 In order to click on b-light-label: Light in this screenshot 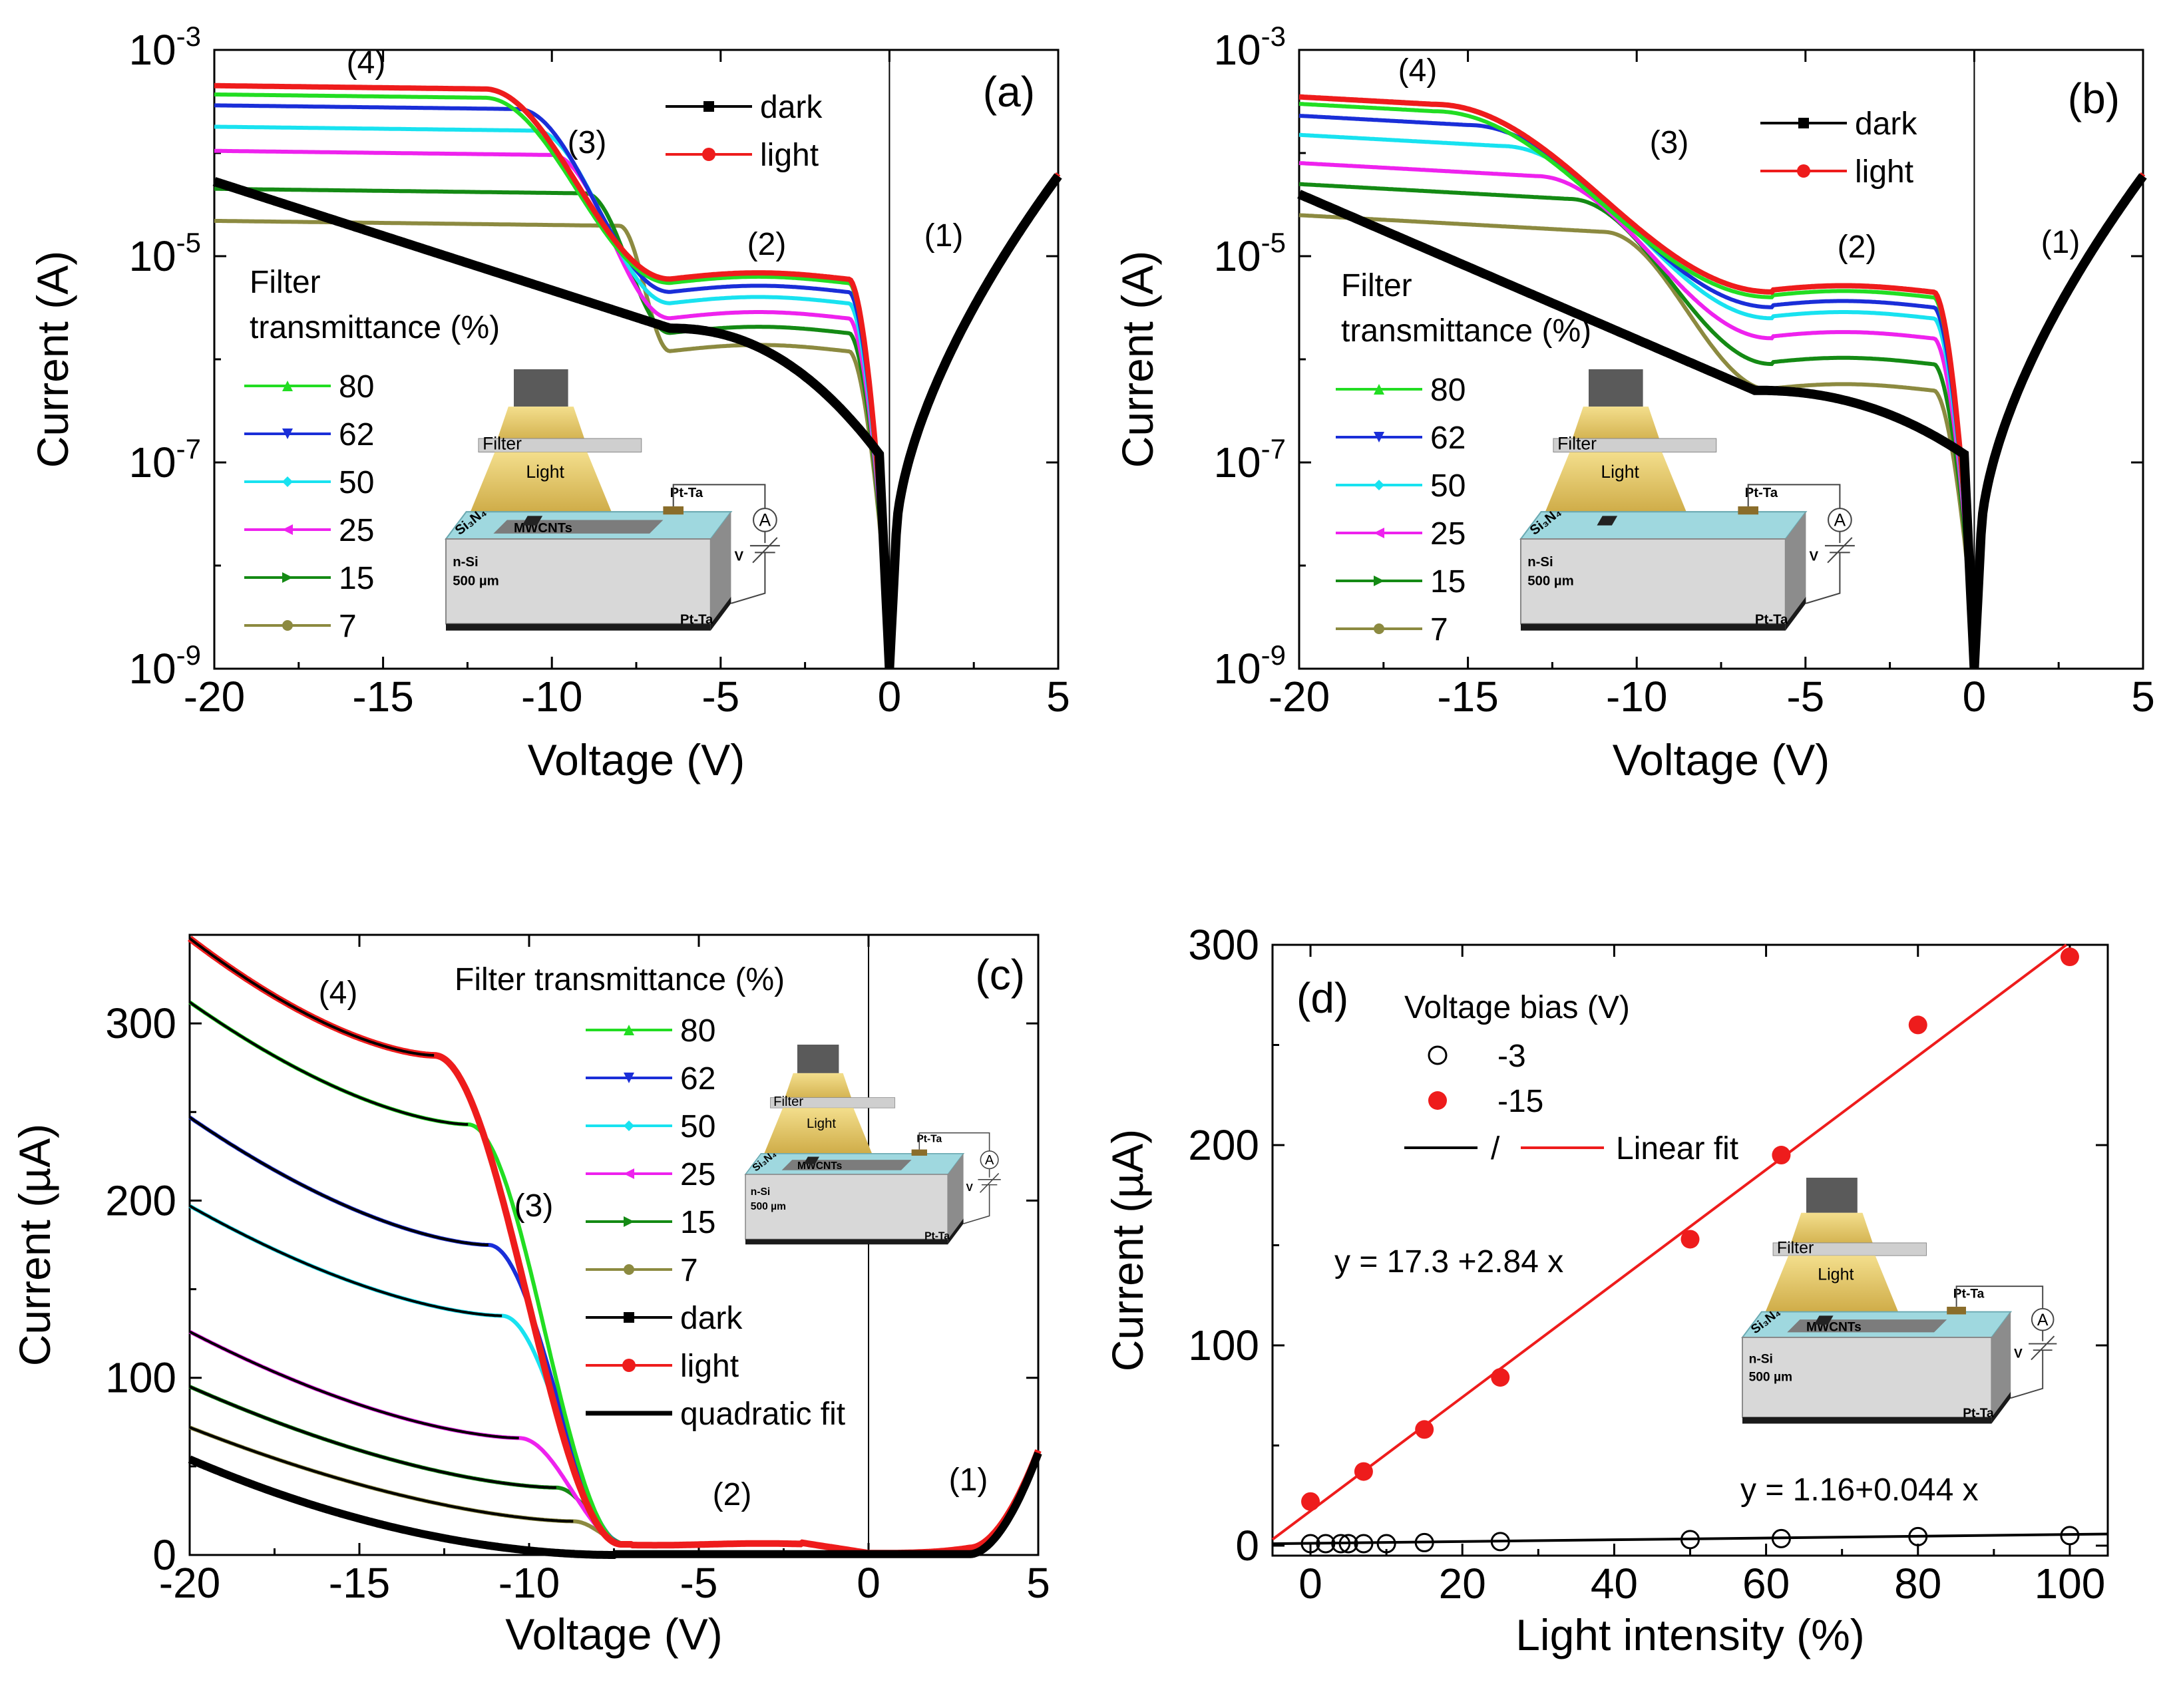, I will do `click(1620, 472)`.